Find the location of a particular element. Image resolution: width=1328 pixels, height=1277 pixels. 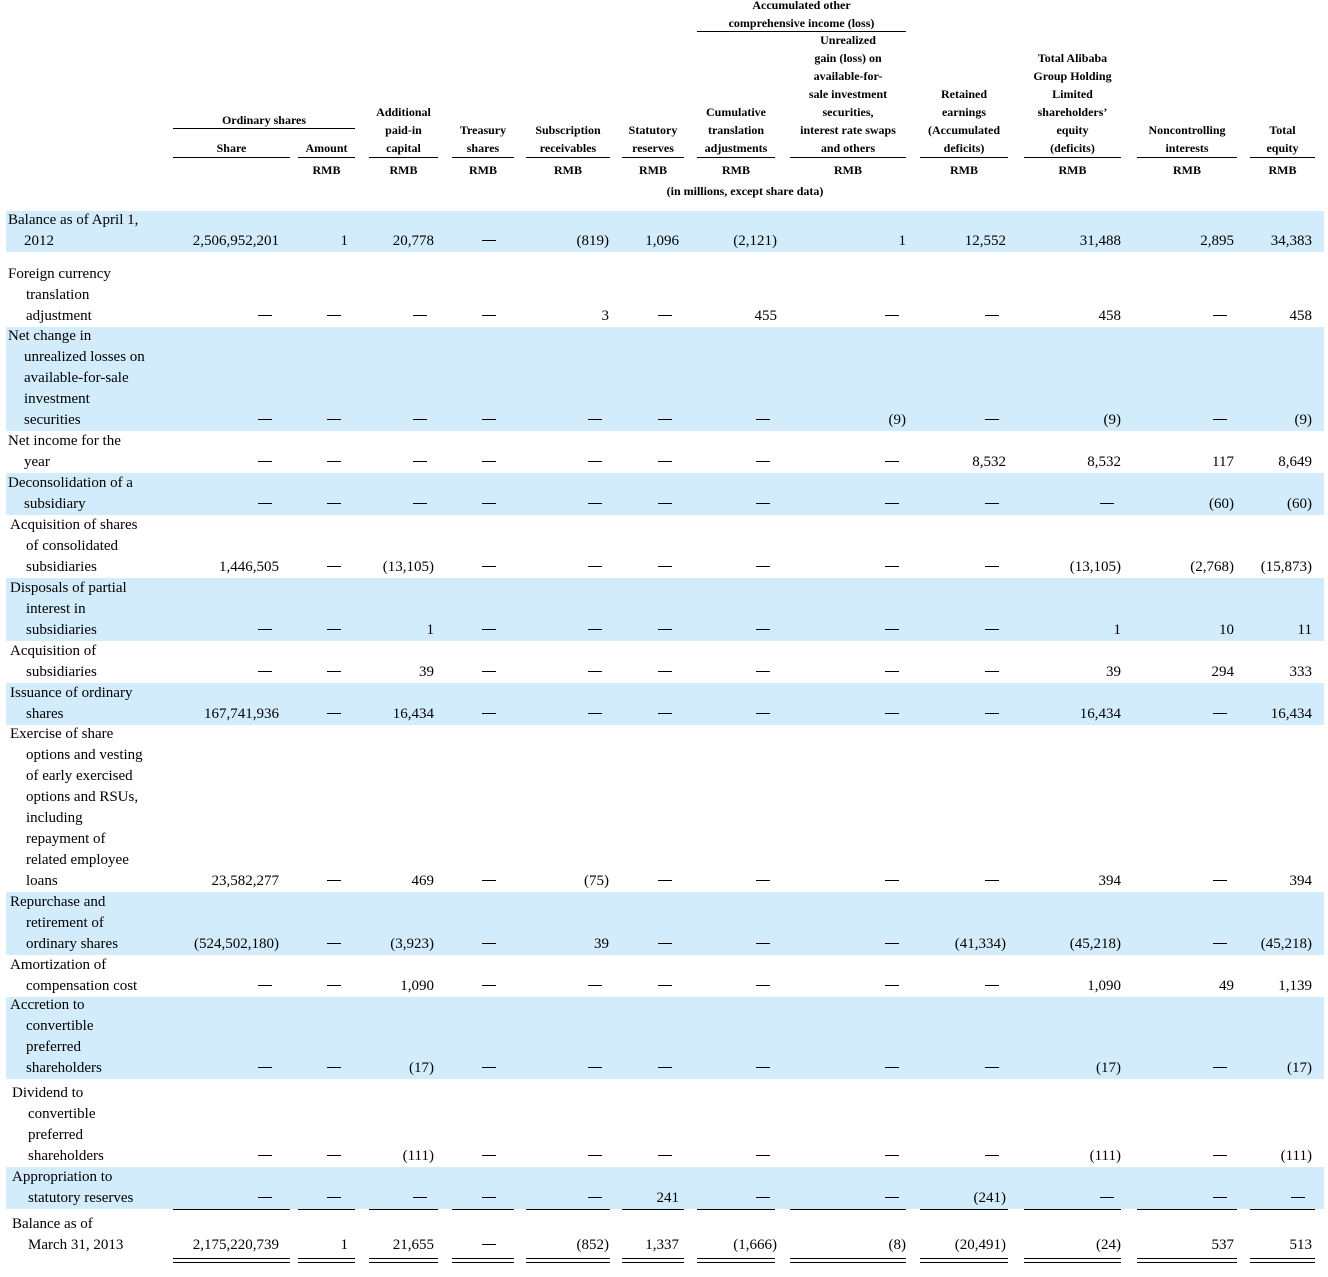

column-header-line: Treasury is located at coordinates (483, 130).